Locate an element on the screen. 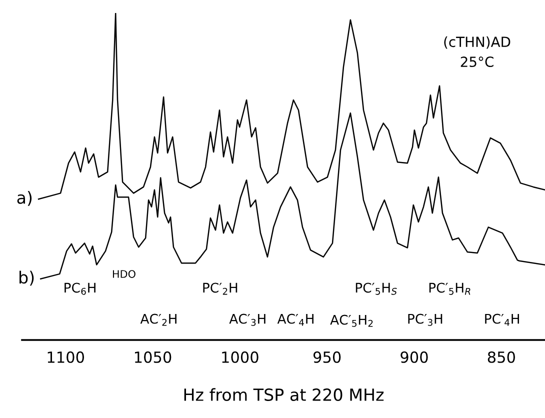 The width and height of the screenshot is (545, 418). x-tick-label: 1050 is located at coordinates (153, 357).